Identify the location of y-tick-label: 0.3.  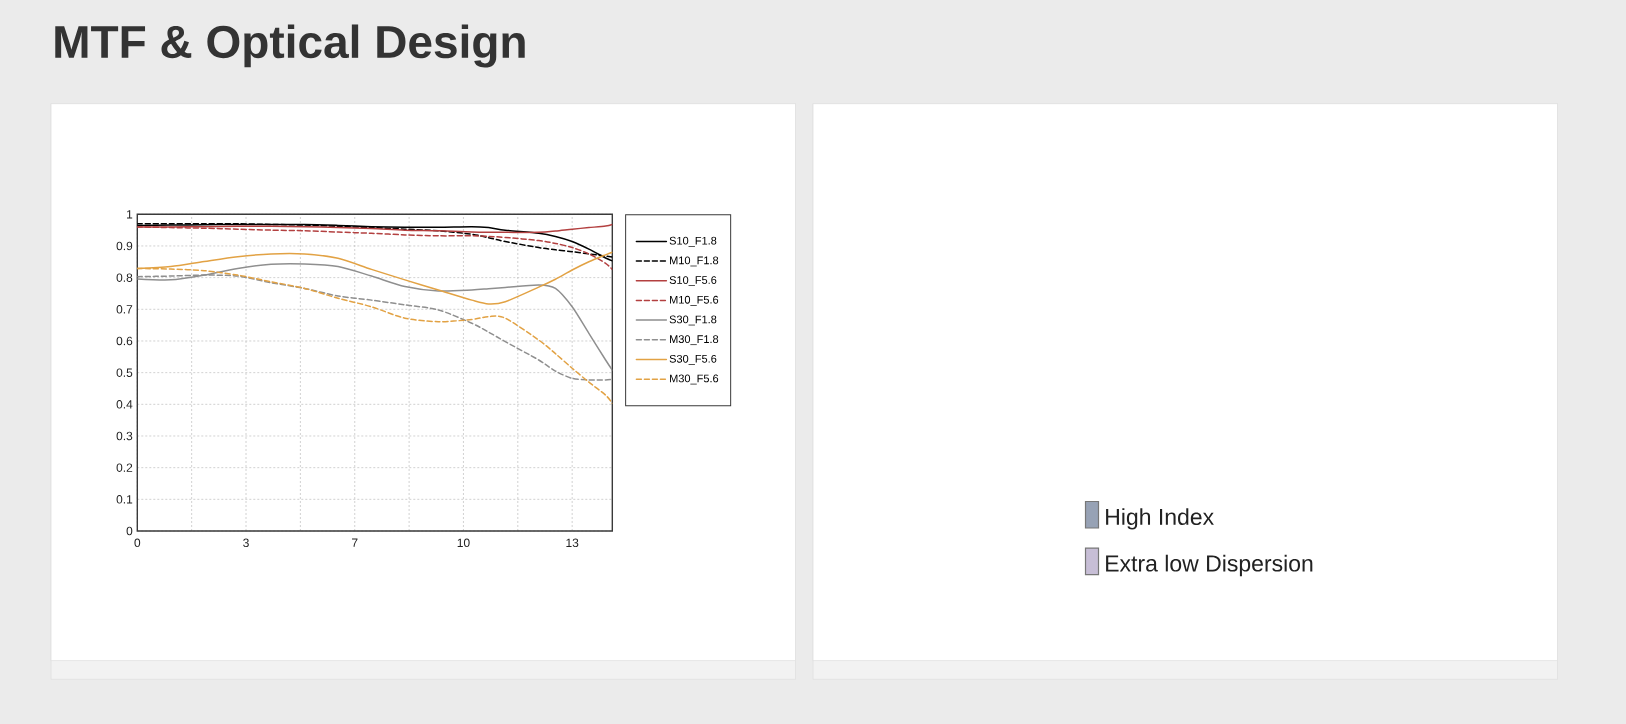
(124, 436).